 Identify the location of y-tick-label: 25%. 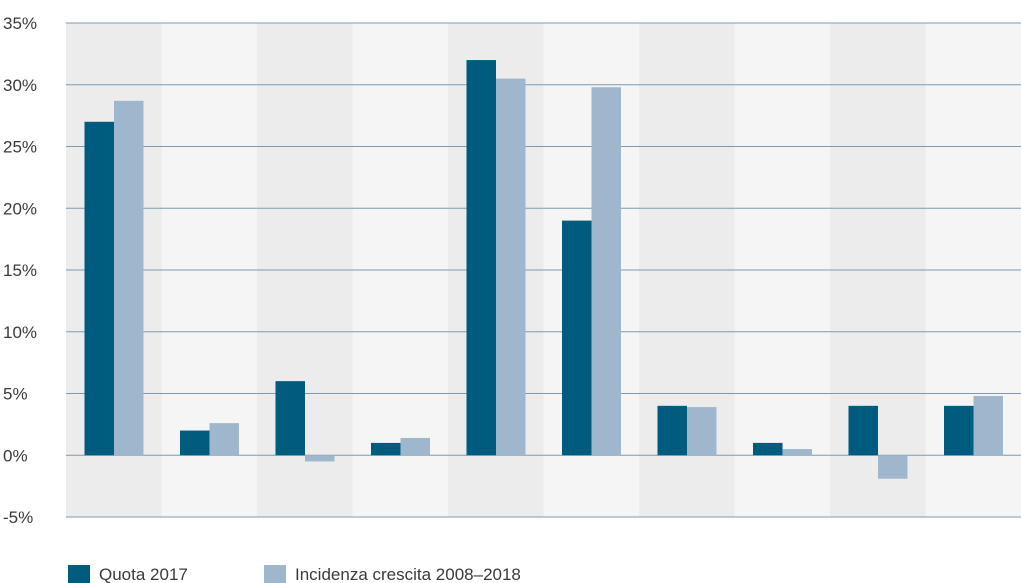
(20, 147).